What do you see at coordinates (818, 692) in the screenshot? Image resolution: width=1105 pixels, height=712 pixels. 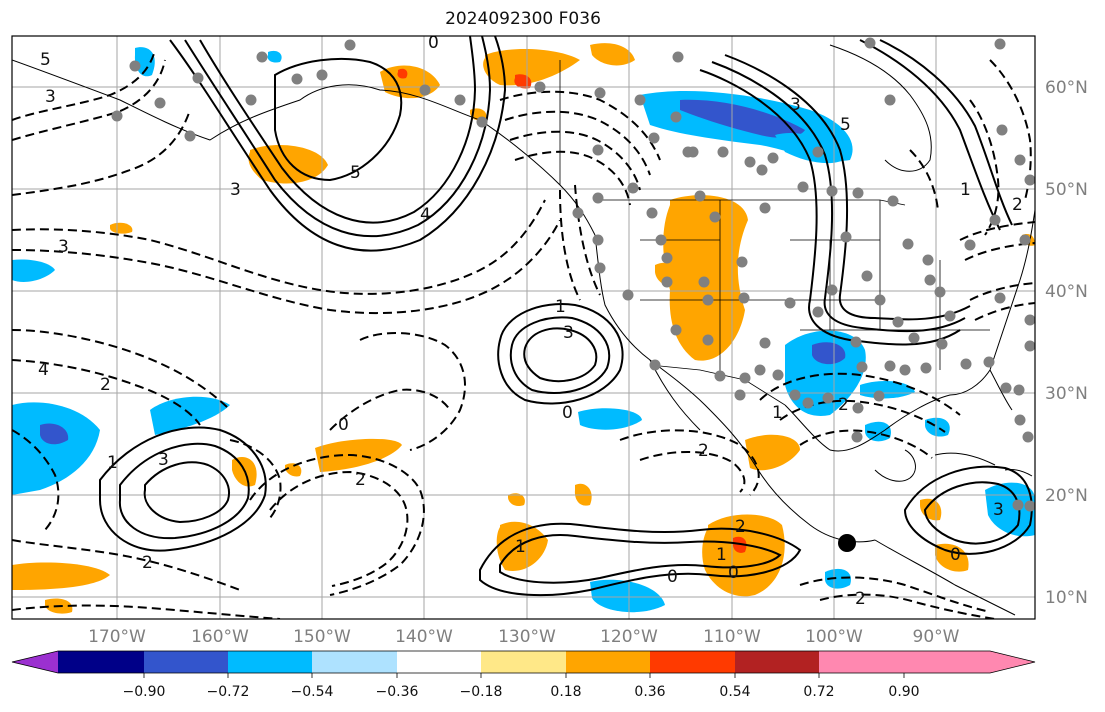 I see `colorbar-tick-label: 0.72` at bounding box center [818, 692].